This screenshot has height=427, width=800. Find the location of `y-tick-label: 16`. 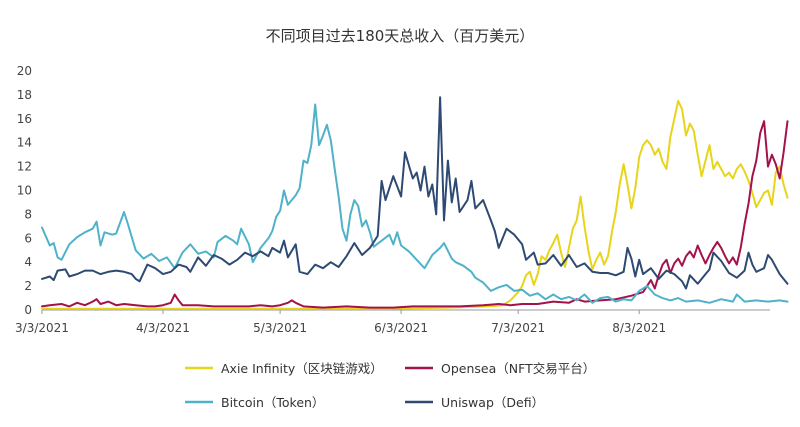

y-tick-label: 16 is located at coordinates (24, 119).